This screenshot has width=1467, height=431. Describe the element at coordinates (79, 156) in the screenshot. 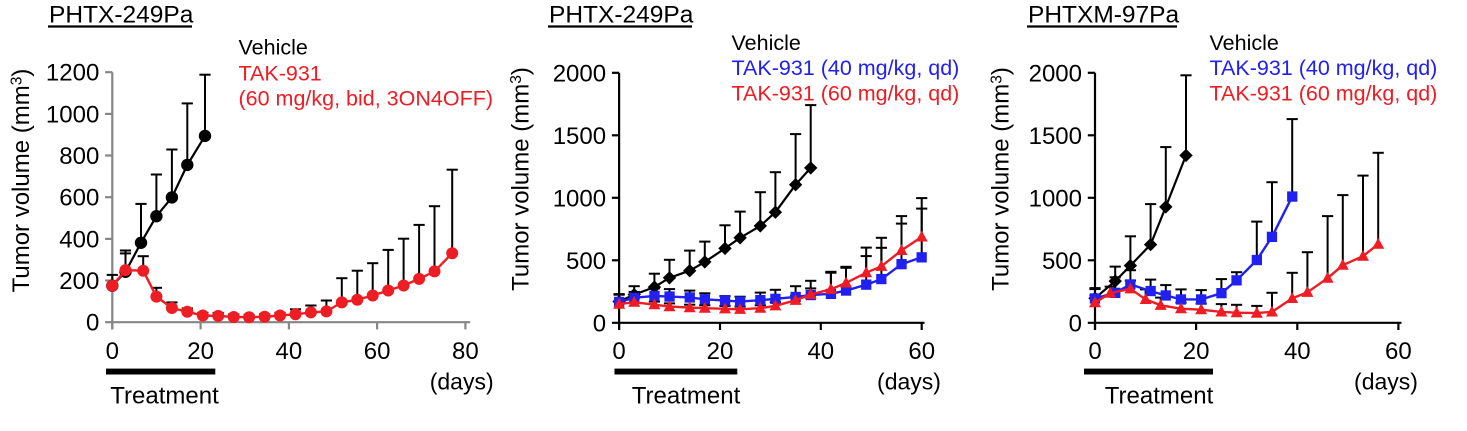

I see `svg-text: 800` at that location.